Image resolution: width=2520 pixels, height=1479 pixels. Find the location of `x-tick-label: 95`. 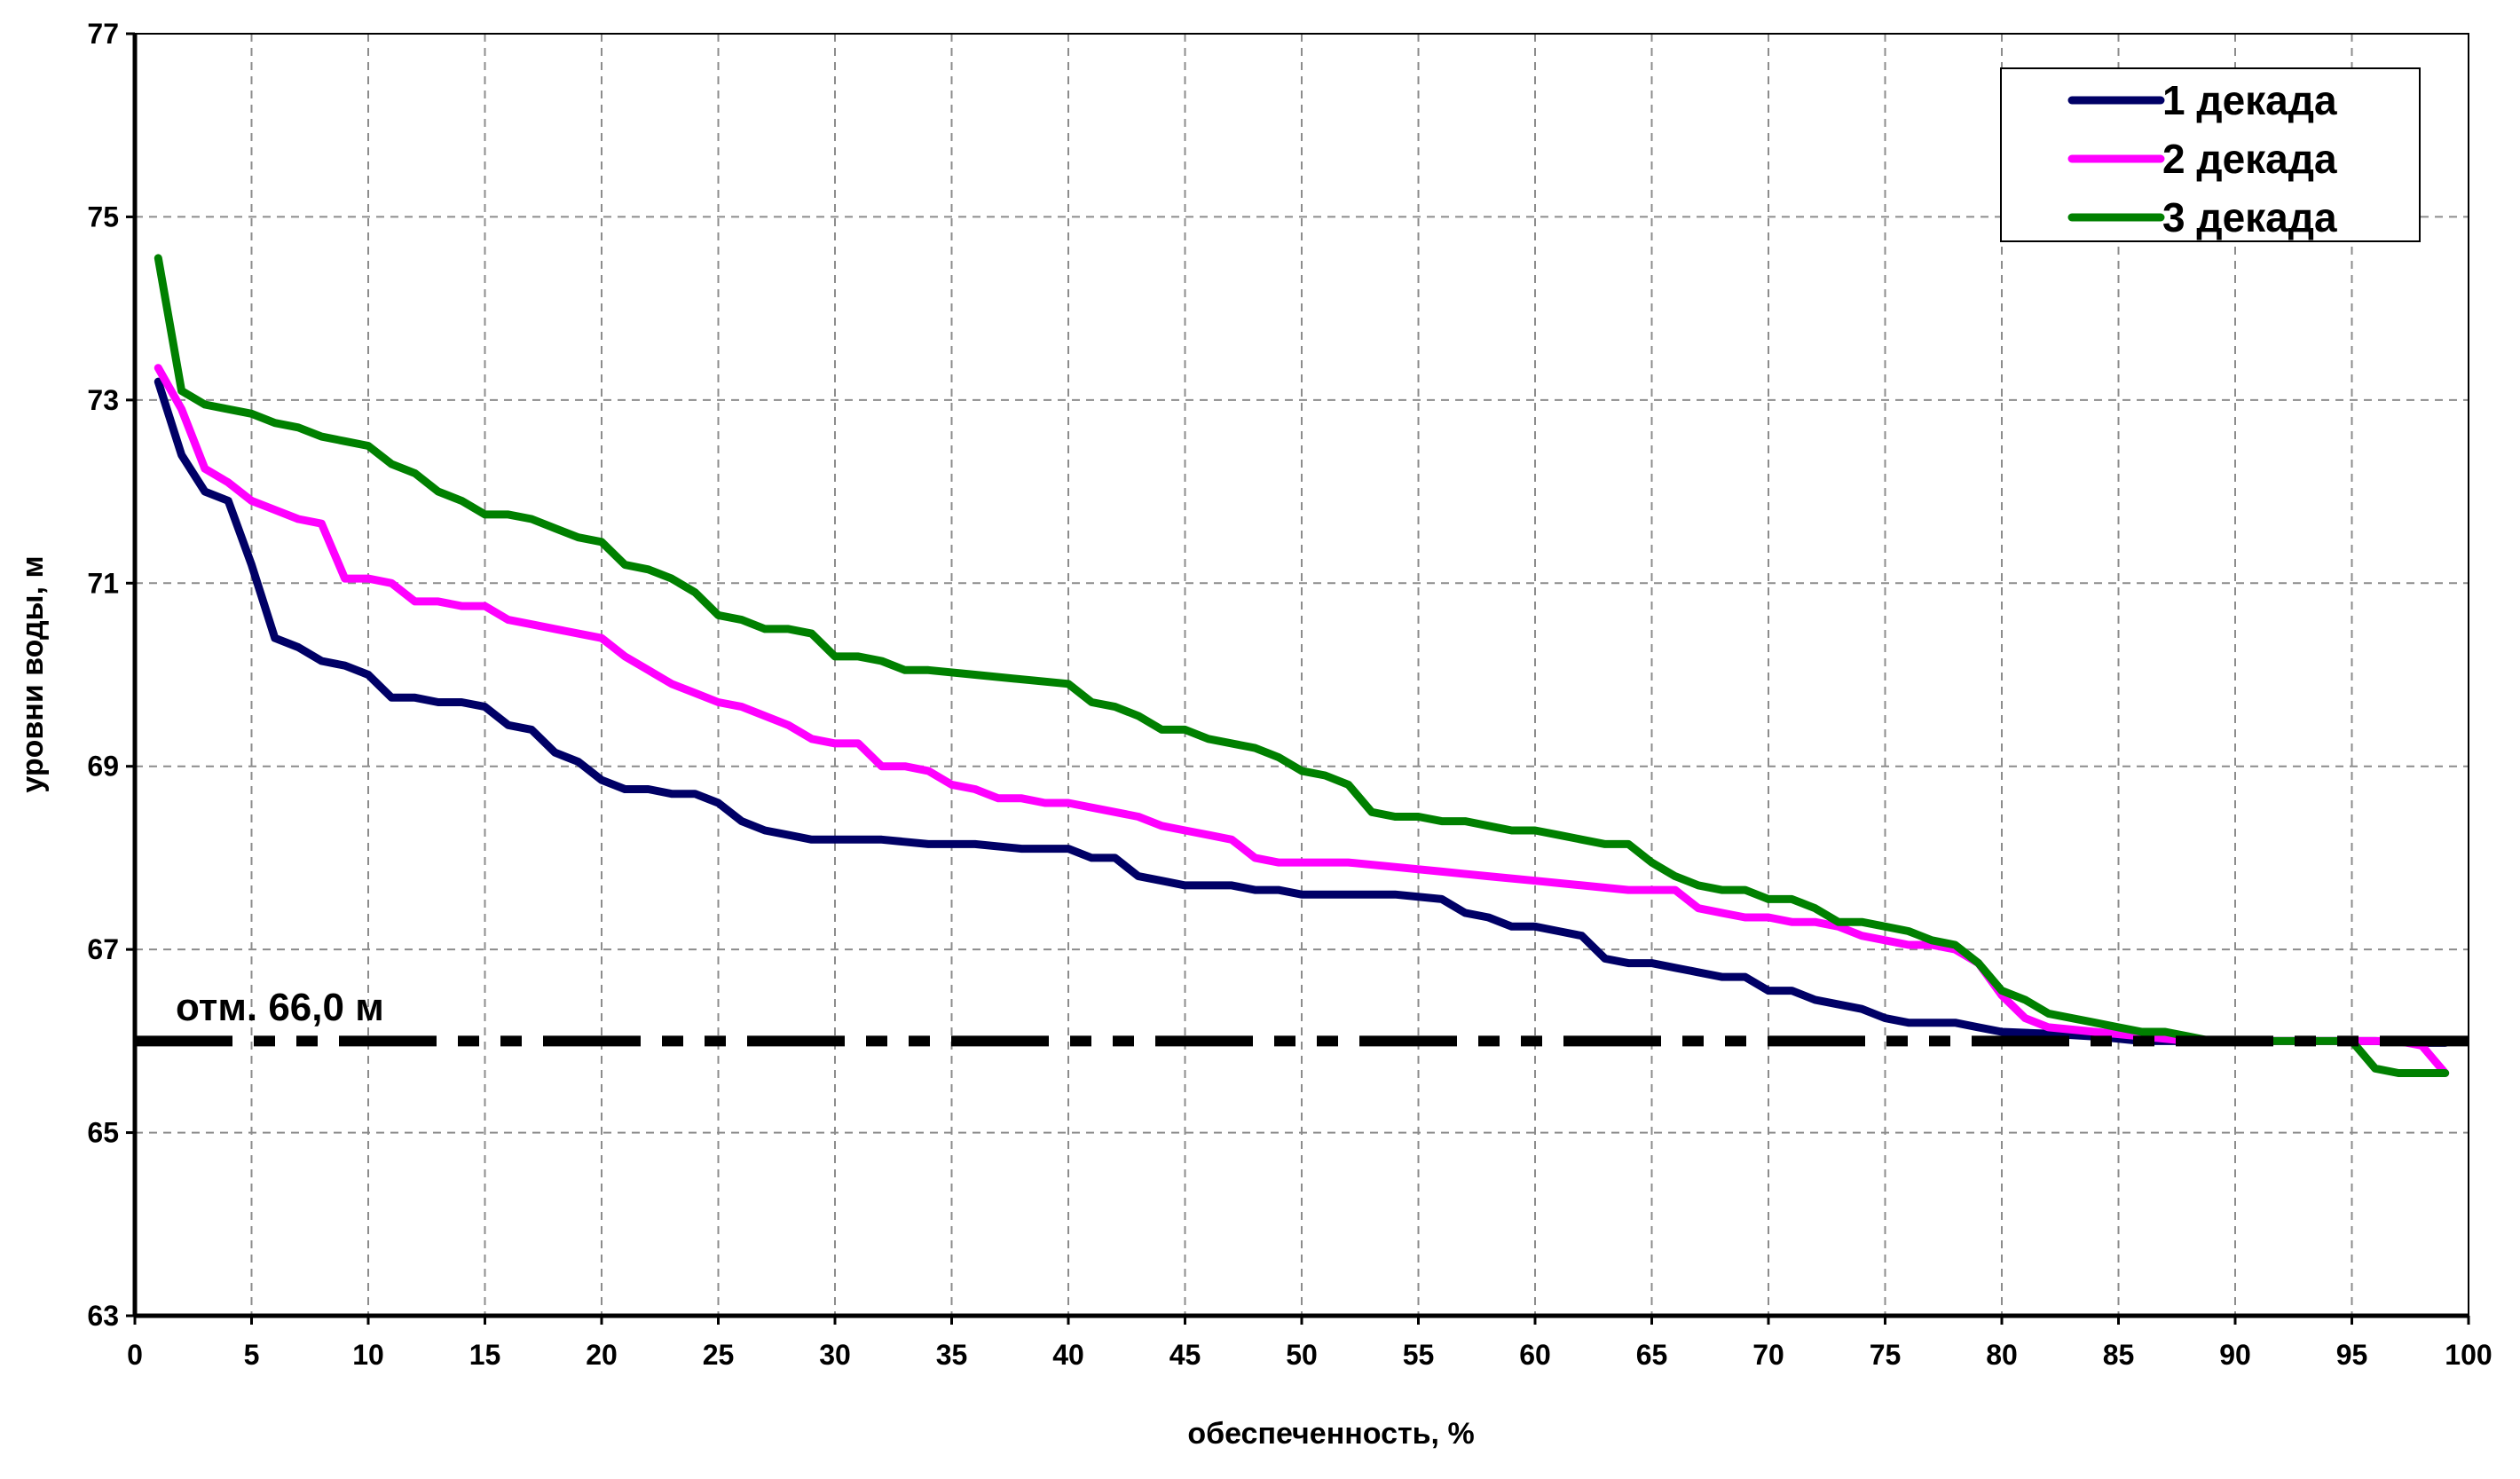

x-tick-label: 95 is located at coordinates (2352, 1355).